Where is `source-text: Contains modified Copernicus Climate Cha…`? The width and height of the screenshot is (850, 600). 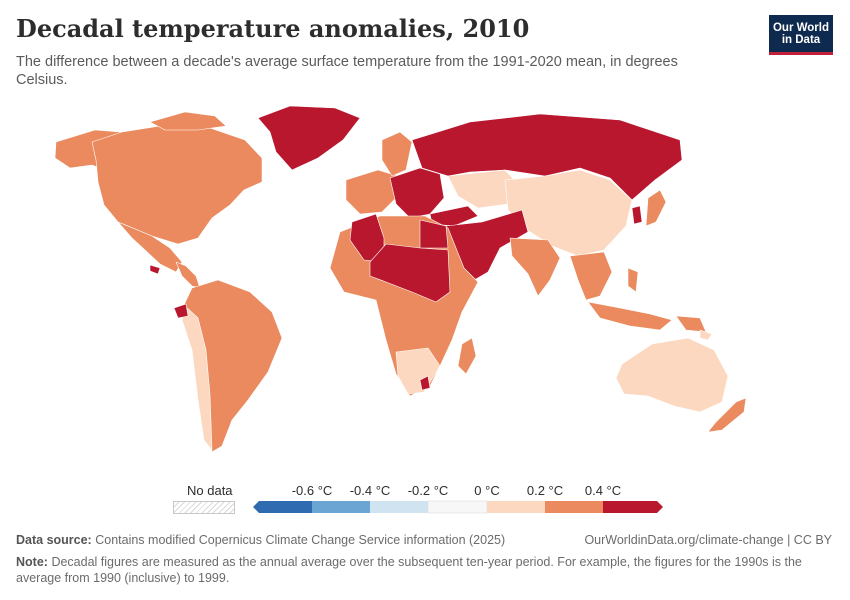 source-text: Contains modified Copernicus Climate Cha… is located at coordinates (300, 540).